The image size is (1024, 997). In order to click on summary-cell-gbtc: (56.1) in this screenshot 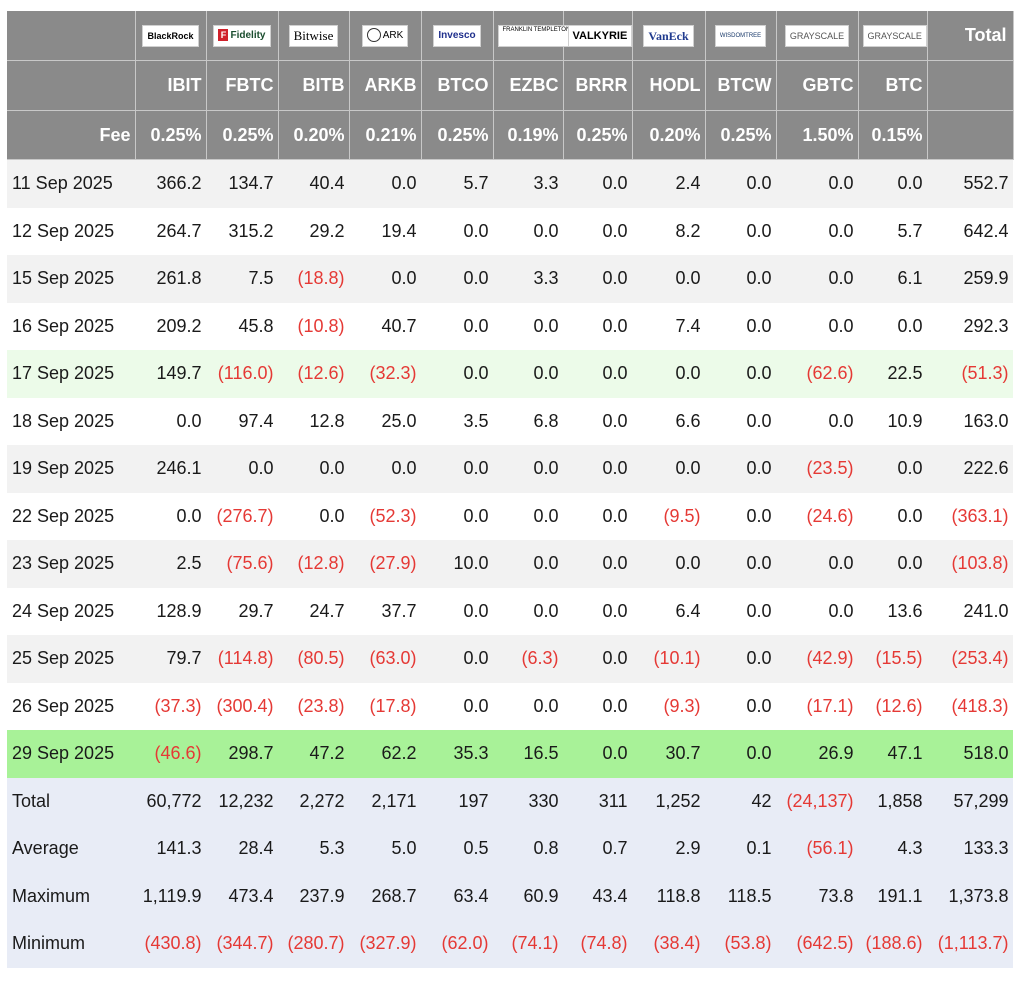, I will do `click(817, 849)`.